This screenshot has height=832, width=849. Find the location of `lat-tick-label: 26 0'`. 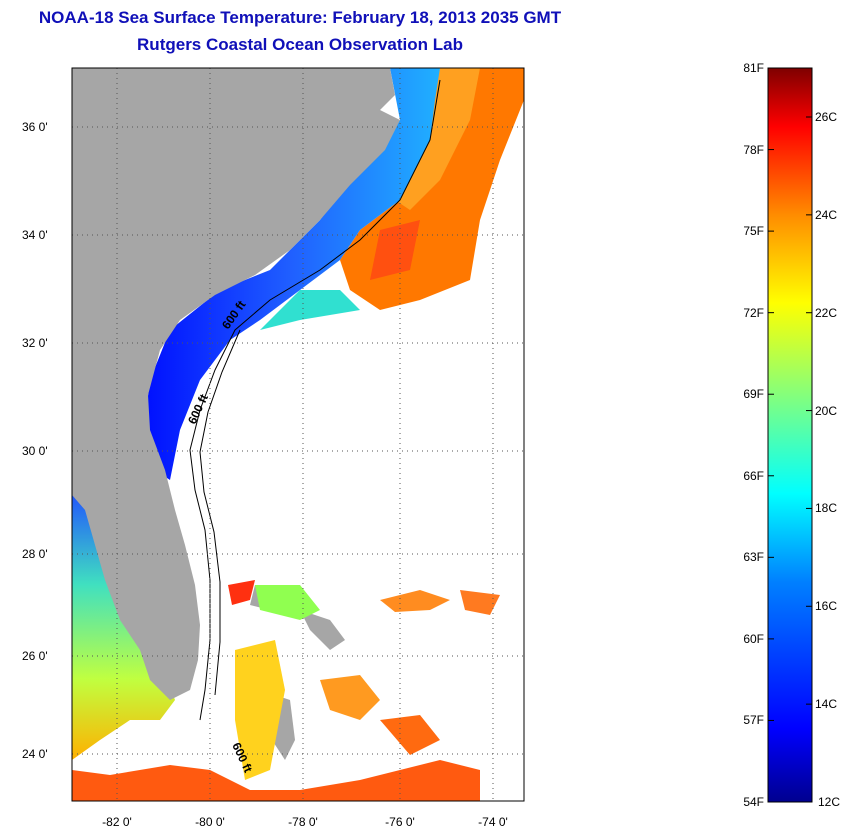

lat-tick-label: 26 0' is located at coordinates (35, 656).